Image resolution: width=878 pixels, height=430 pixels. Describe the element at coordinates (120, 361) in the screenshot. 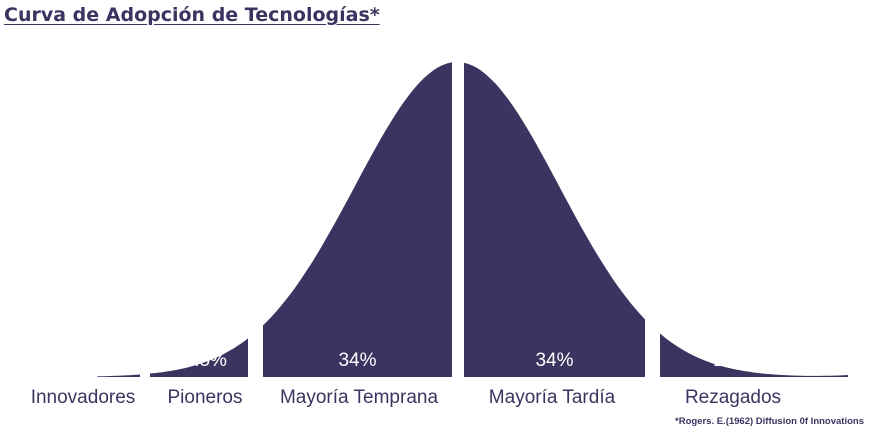

I see `value-label-innovadores: 2.5%` at that location.